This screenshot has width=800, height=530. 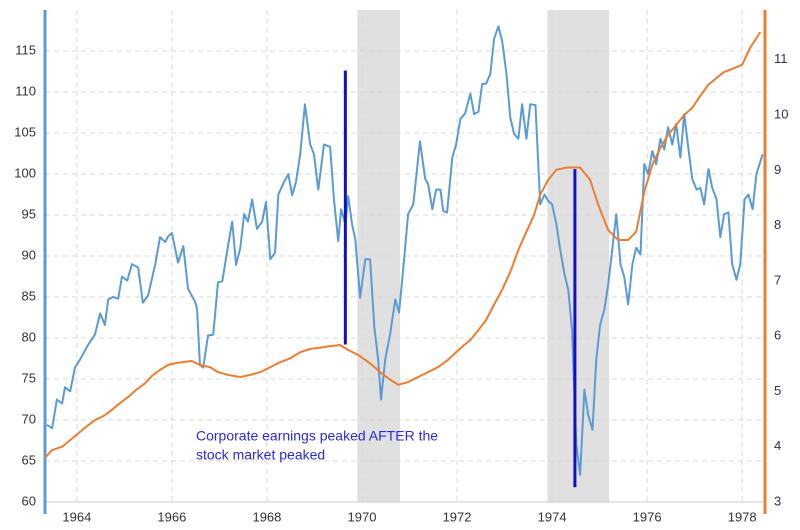 What do you see at coordinates (647, 516) in the screenshot?
I see `x-tick-label: 1976` at bounding box center [647, 516].